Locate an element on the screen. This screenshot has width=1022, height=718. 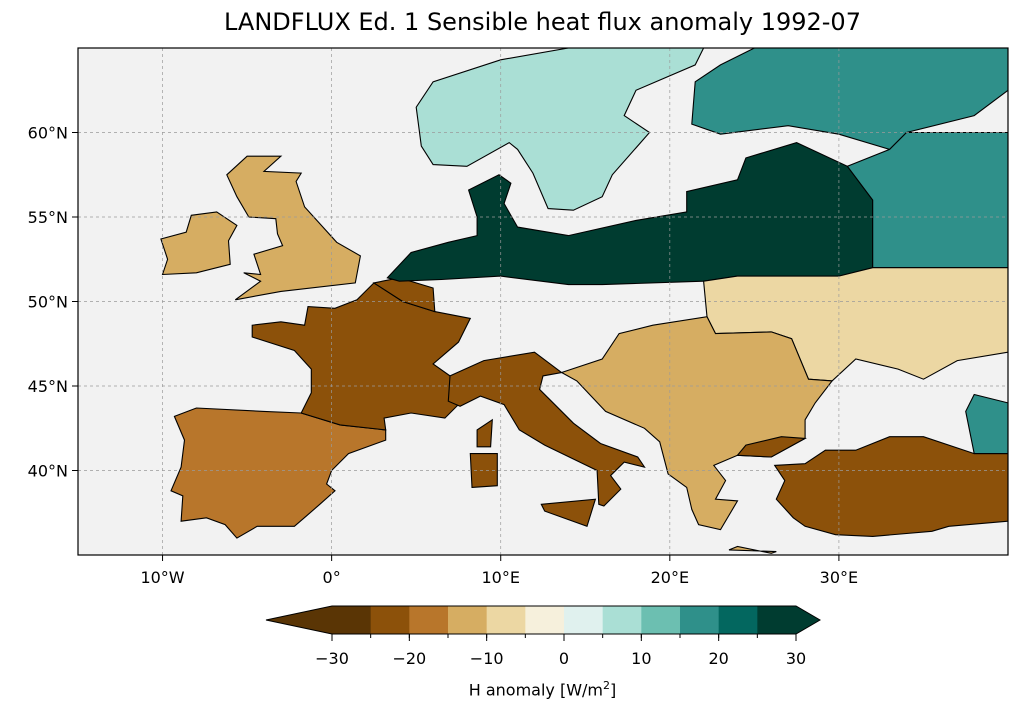
lon-tick-label: 10°E is located at coordinates (500, 577).